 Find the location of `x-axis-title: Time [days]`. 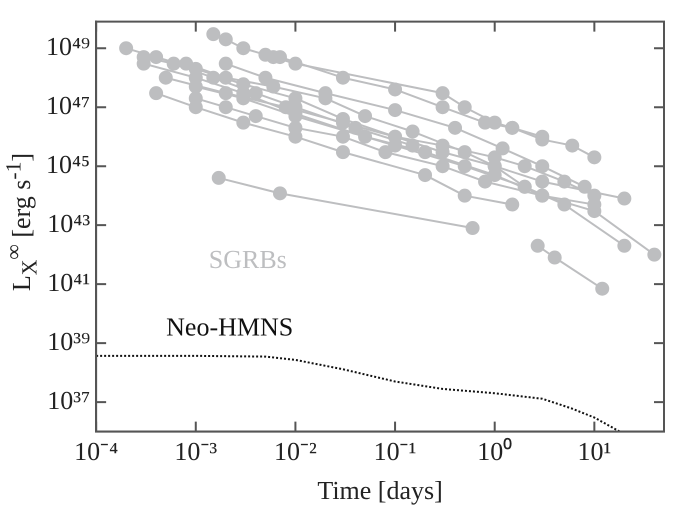

x-axis-title: Time [days] is located at coordinates (380, 491).